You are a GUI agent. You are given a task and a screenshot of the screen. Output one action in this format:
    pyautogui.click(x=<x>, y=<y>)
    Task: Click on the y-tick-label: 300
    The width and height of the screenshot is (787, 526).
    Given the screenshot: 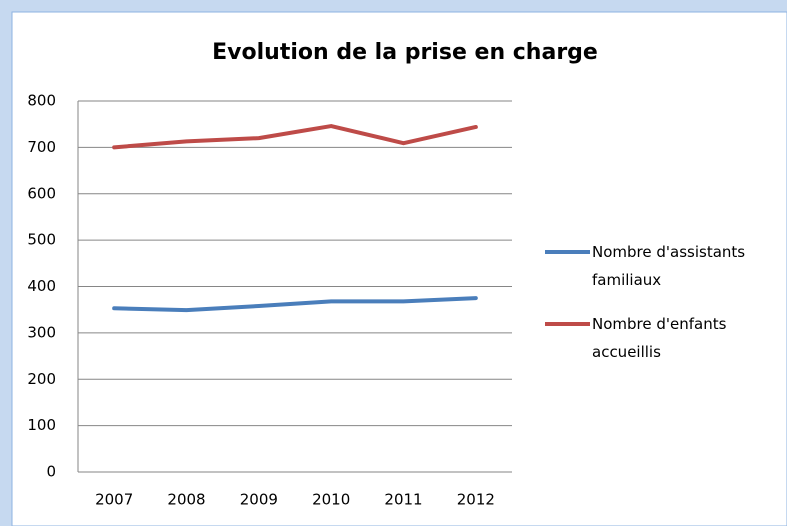 What is the action you would take?
    pyautogui.click(x=41, y=332)
    